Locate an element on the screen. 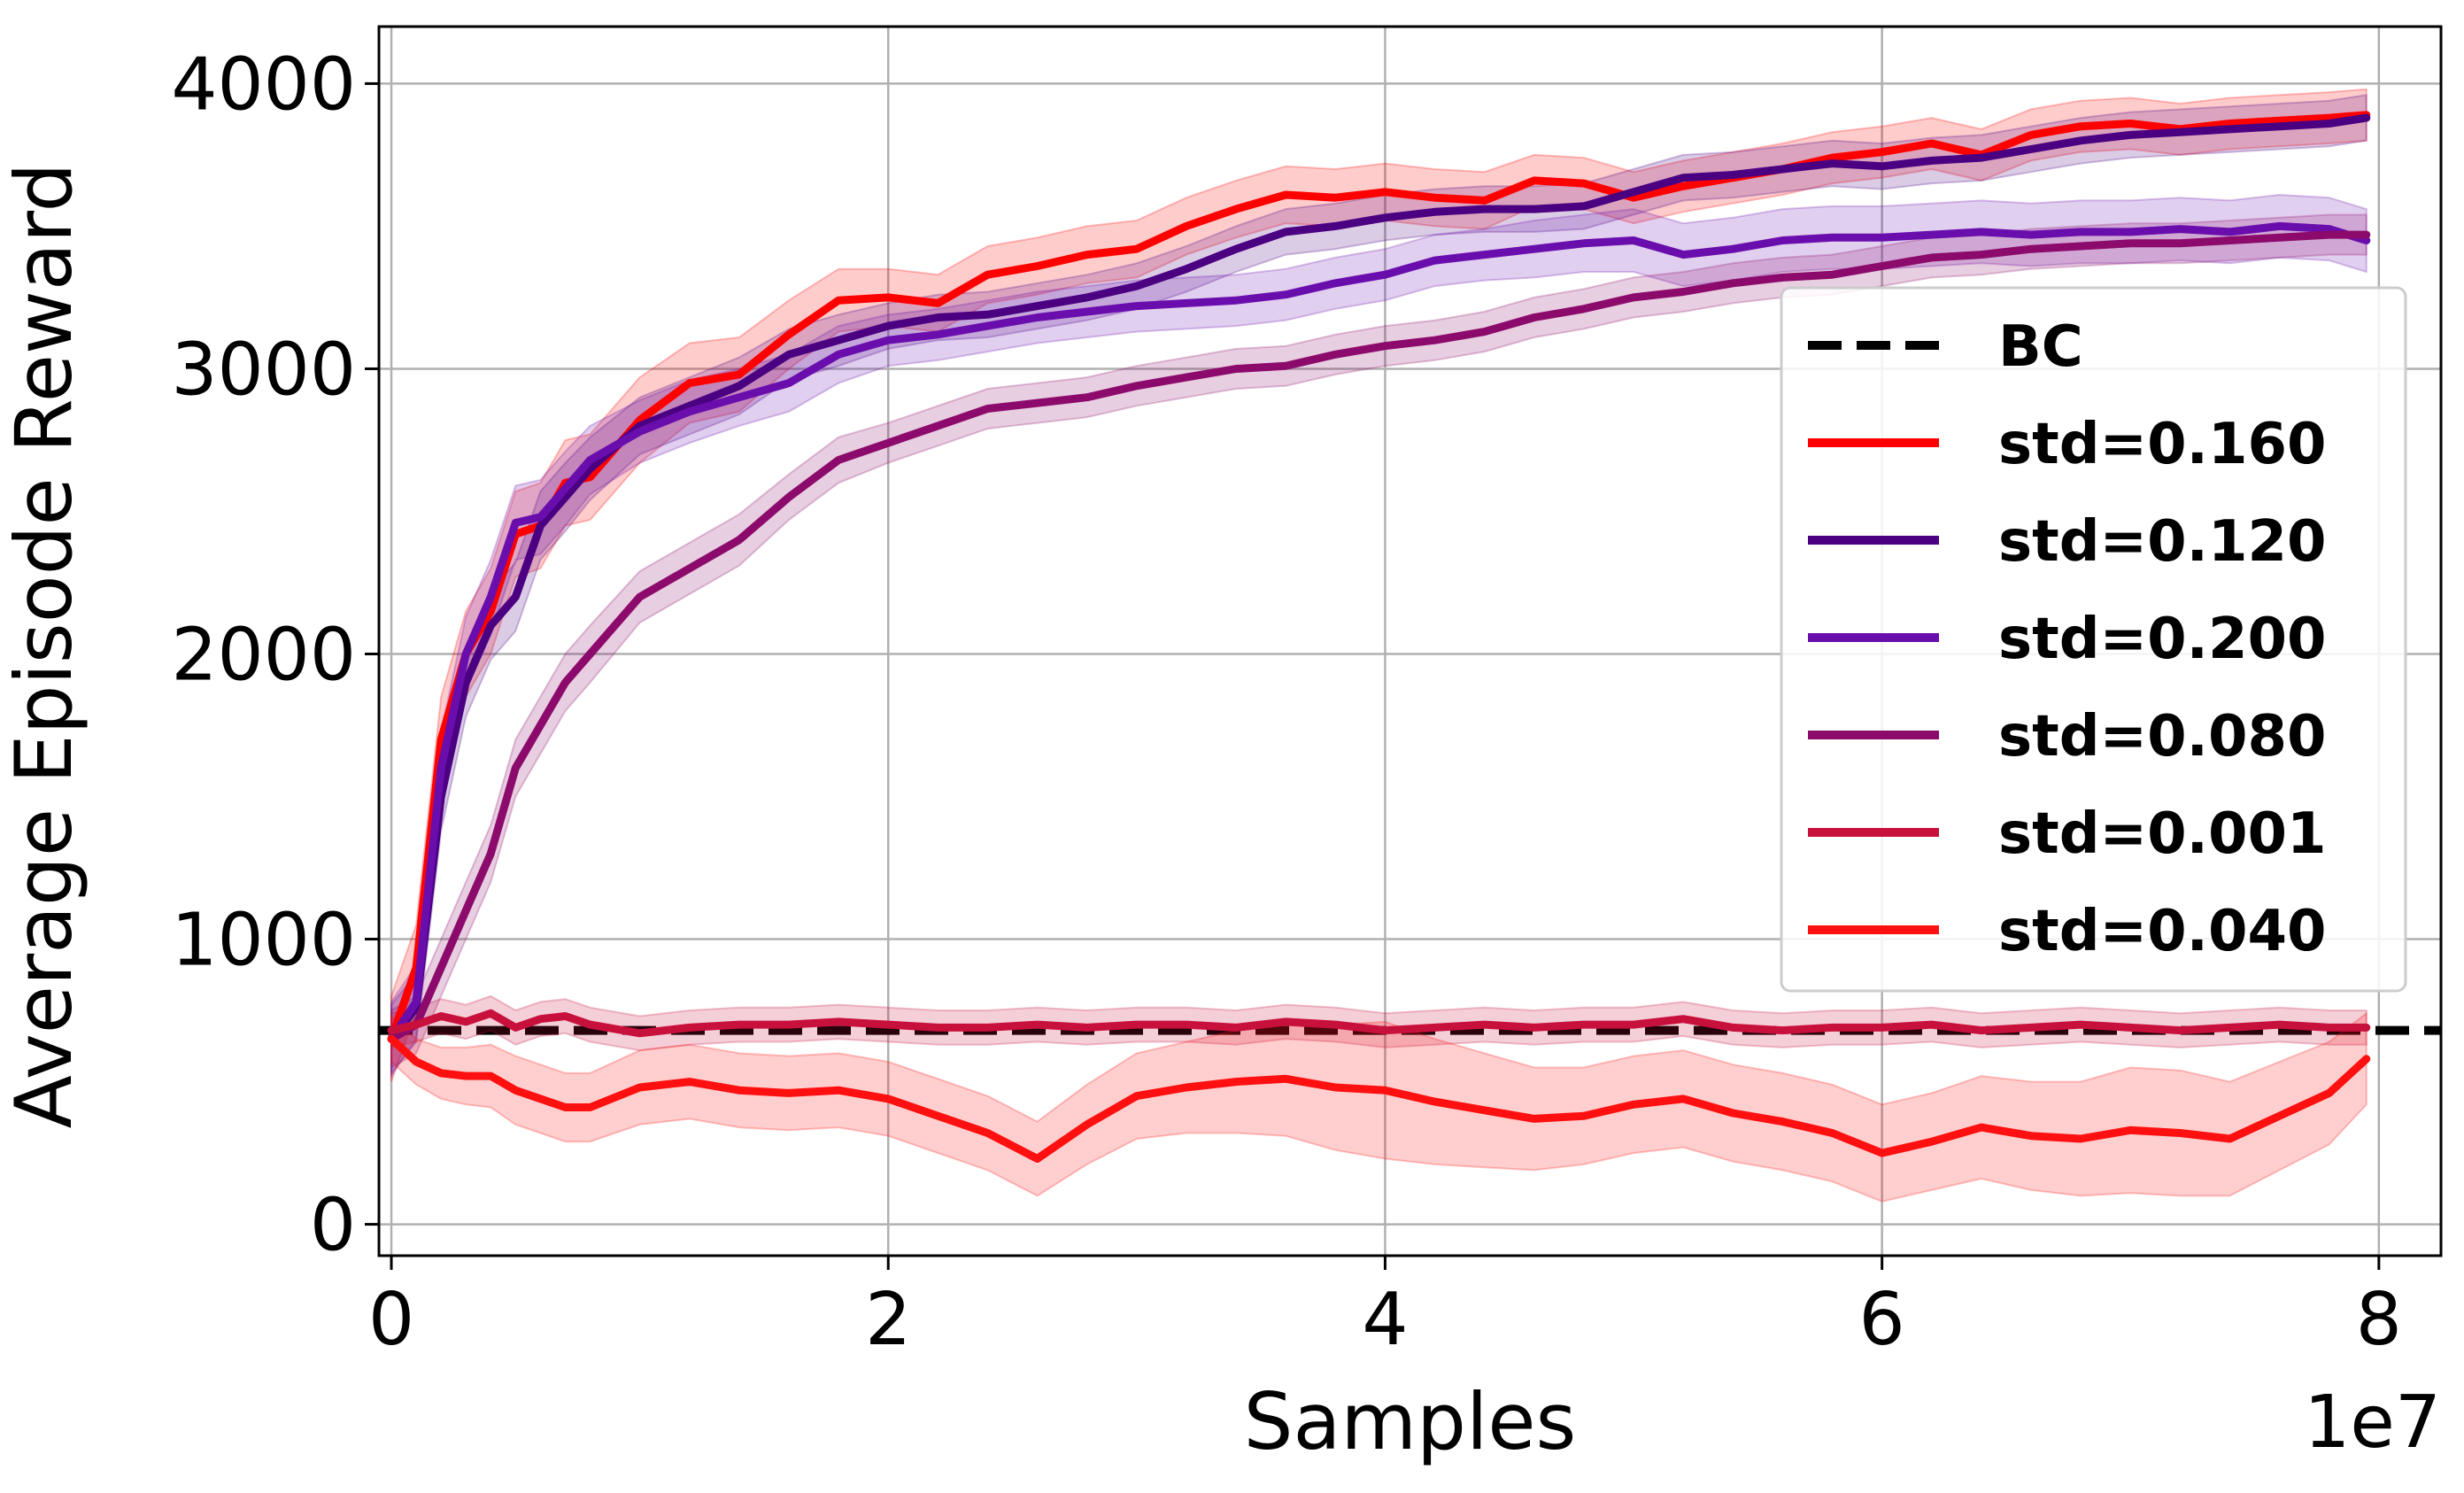 The height and width of the screenshot is (1493, 2464). legend-label: std=0.080 is located at coordinates (2162, 737).